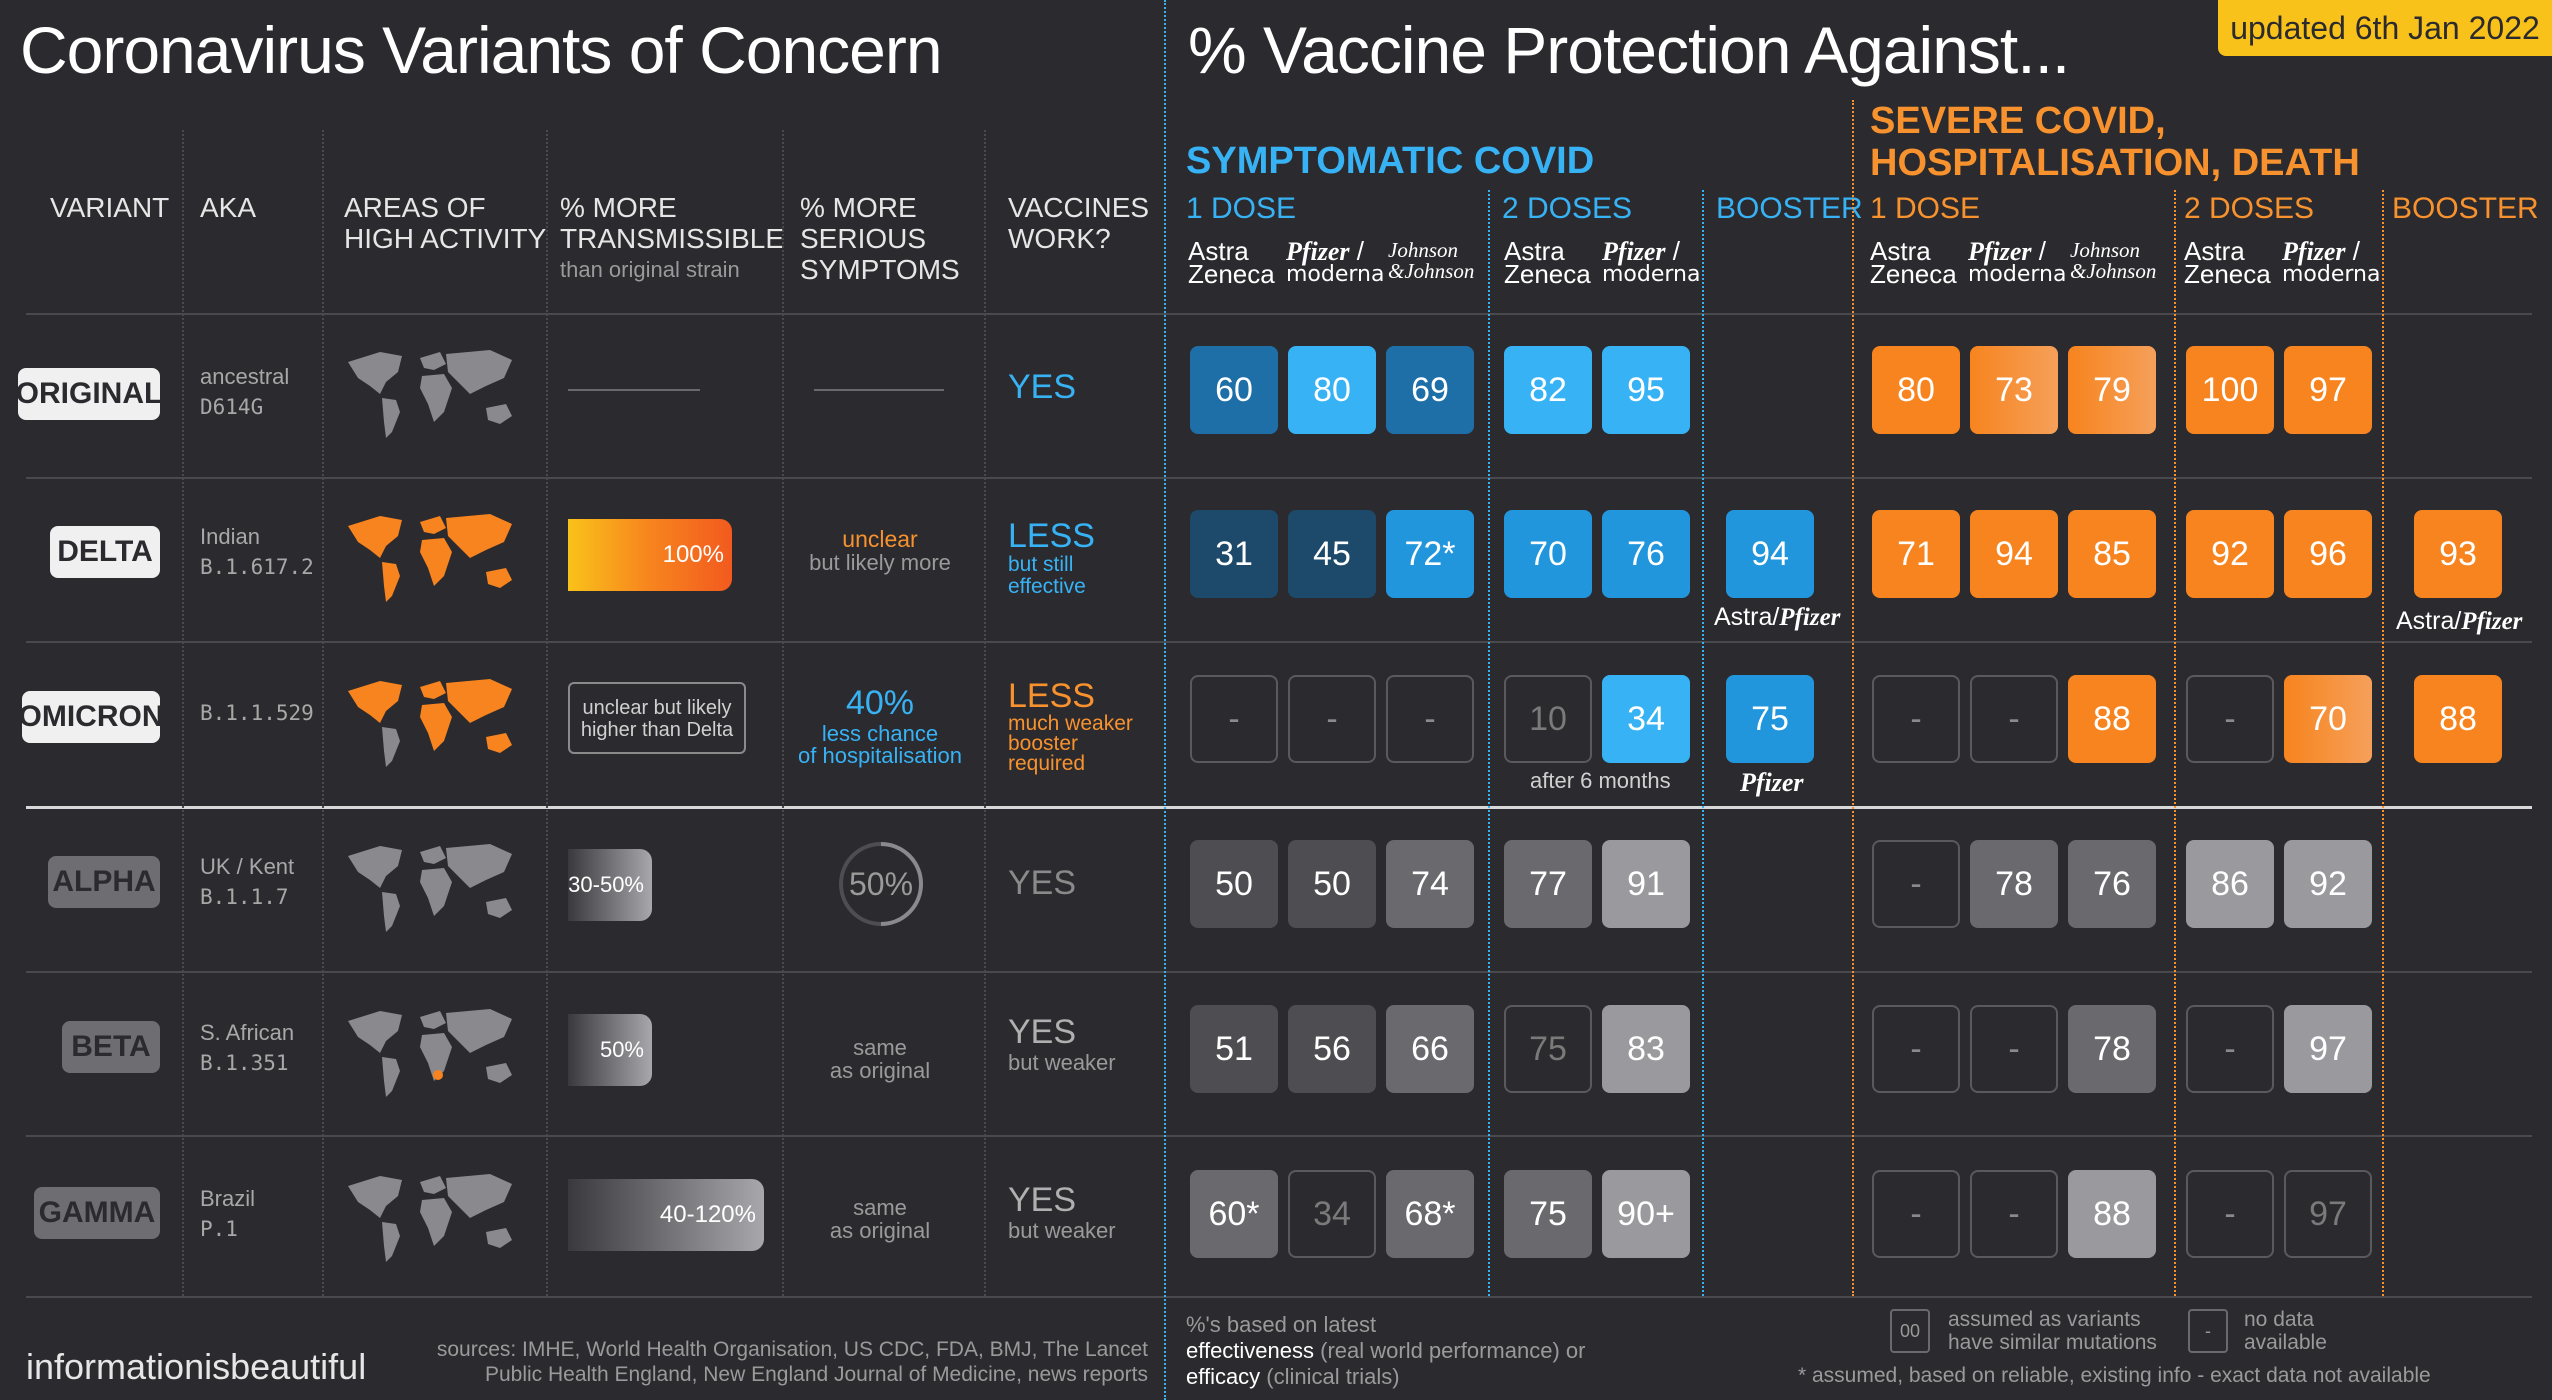 The height and width of the screenshot is (1400, 2552). Describe the element at coordinates (1548, 1049) in the screenshot. I see `protection-cell-beta: 75` at that location.